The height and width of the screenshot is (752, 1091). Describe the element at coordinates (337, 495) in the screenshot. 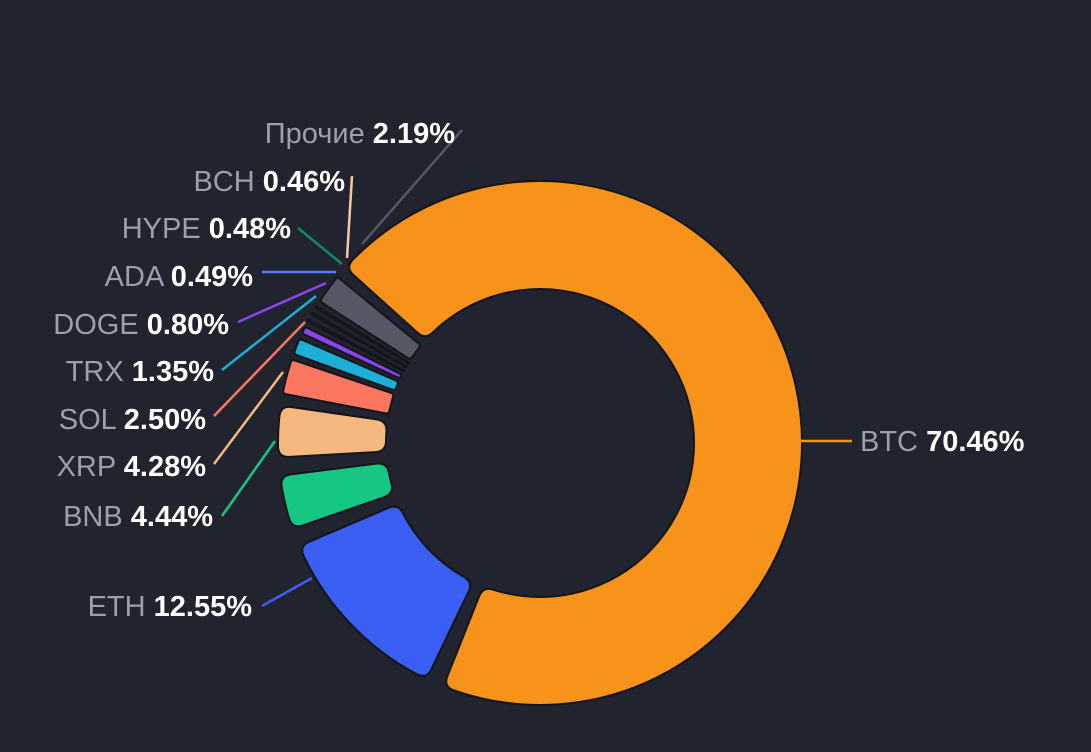

I see `slice-bnb` at that location.